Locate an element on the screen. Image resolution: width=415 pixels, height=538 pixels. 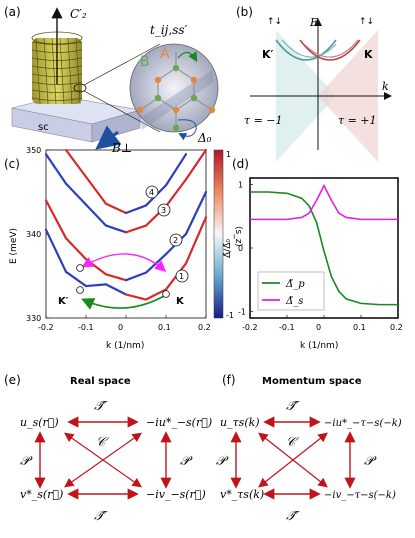
panel-f-center-op: 𝒞 is located at coordinates (292, 442).